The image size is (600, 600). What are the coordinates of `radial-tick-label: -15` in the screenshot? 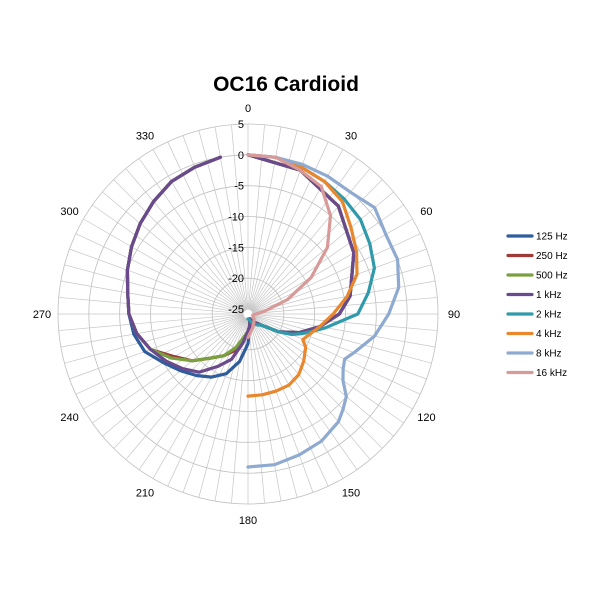 It's located at (236, 248).